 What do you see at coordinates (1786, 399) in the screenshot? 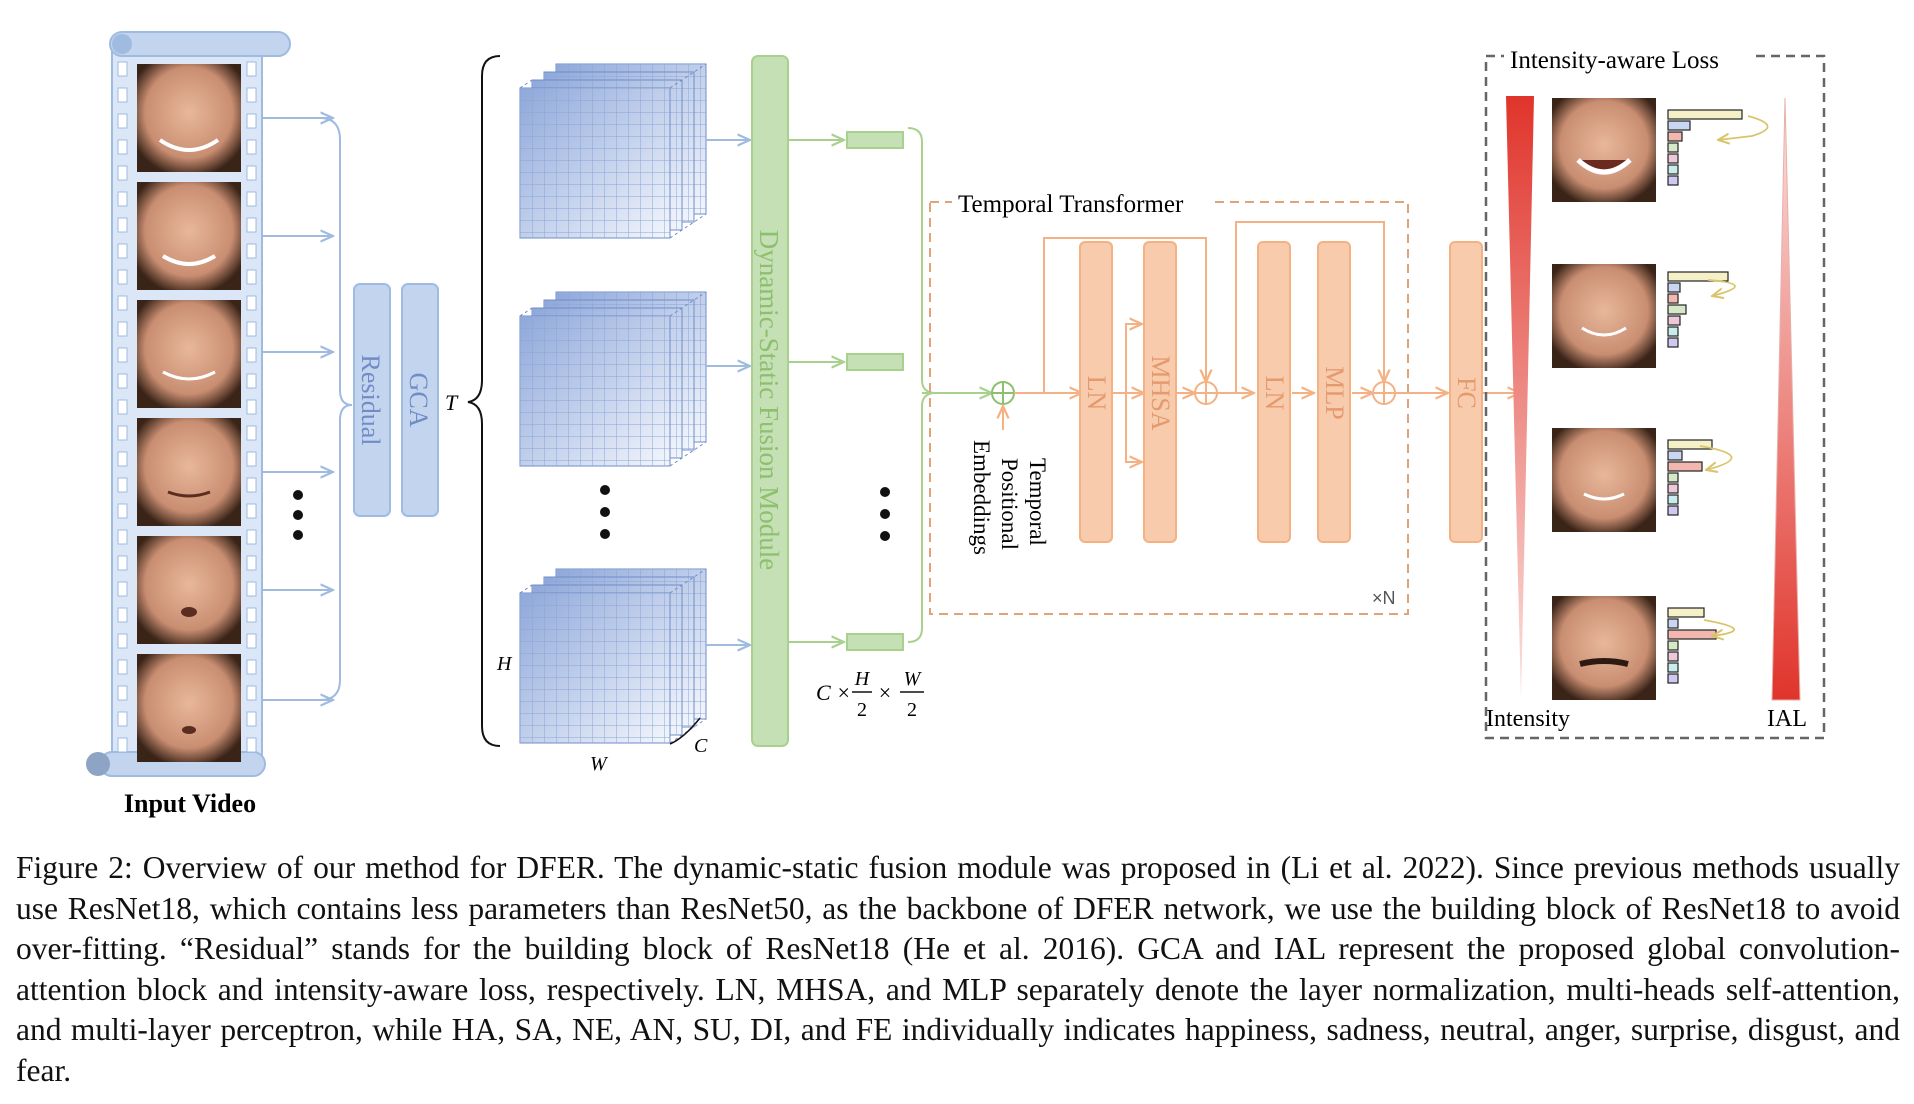
I see `ial-bar` at bounding box center [1786, 399].